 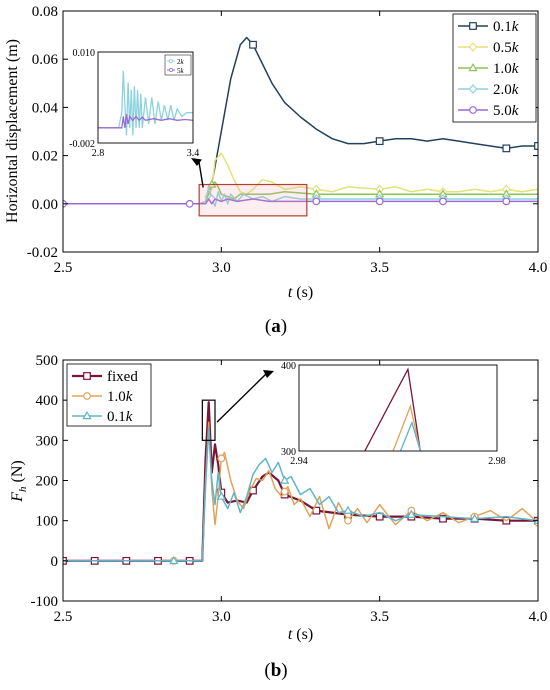 I want to click on series-line-1.0k, so click(x=300, y=193).